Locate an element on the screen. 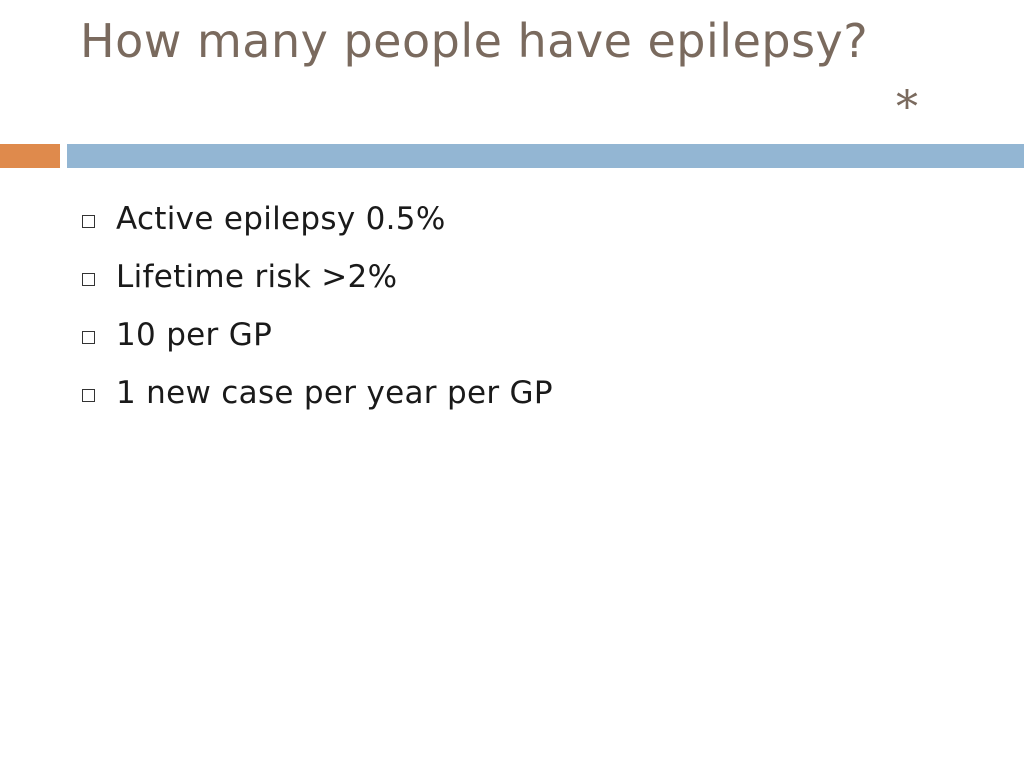 Image resolution: width=1024 pixels, height=768 pixels. bullet-text: 10 per GP is located at coordinates (194, 335).